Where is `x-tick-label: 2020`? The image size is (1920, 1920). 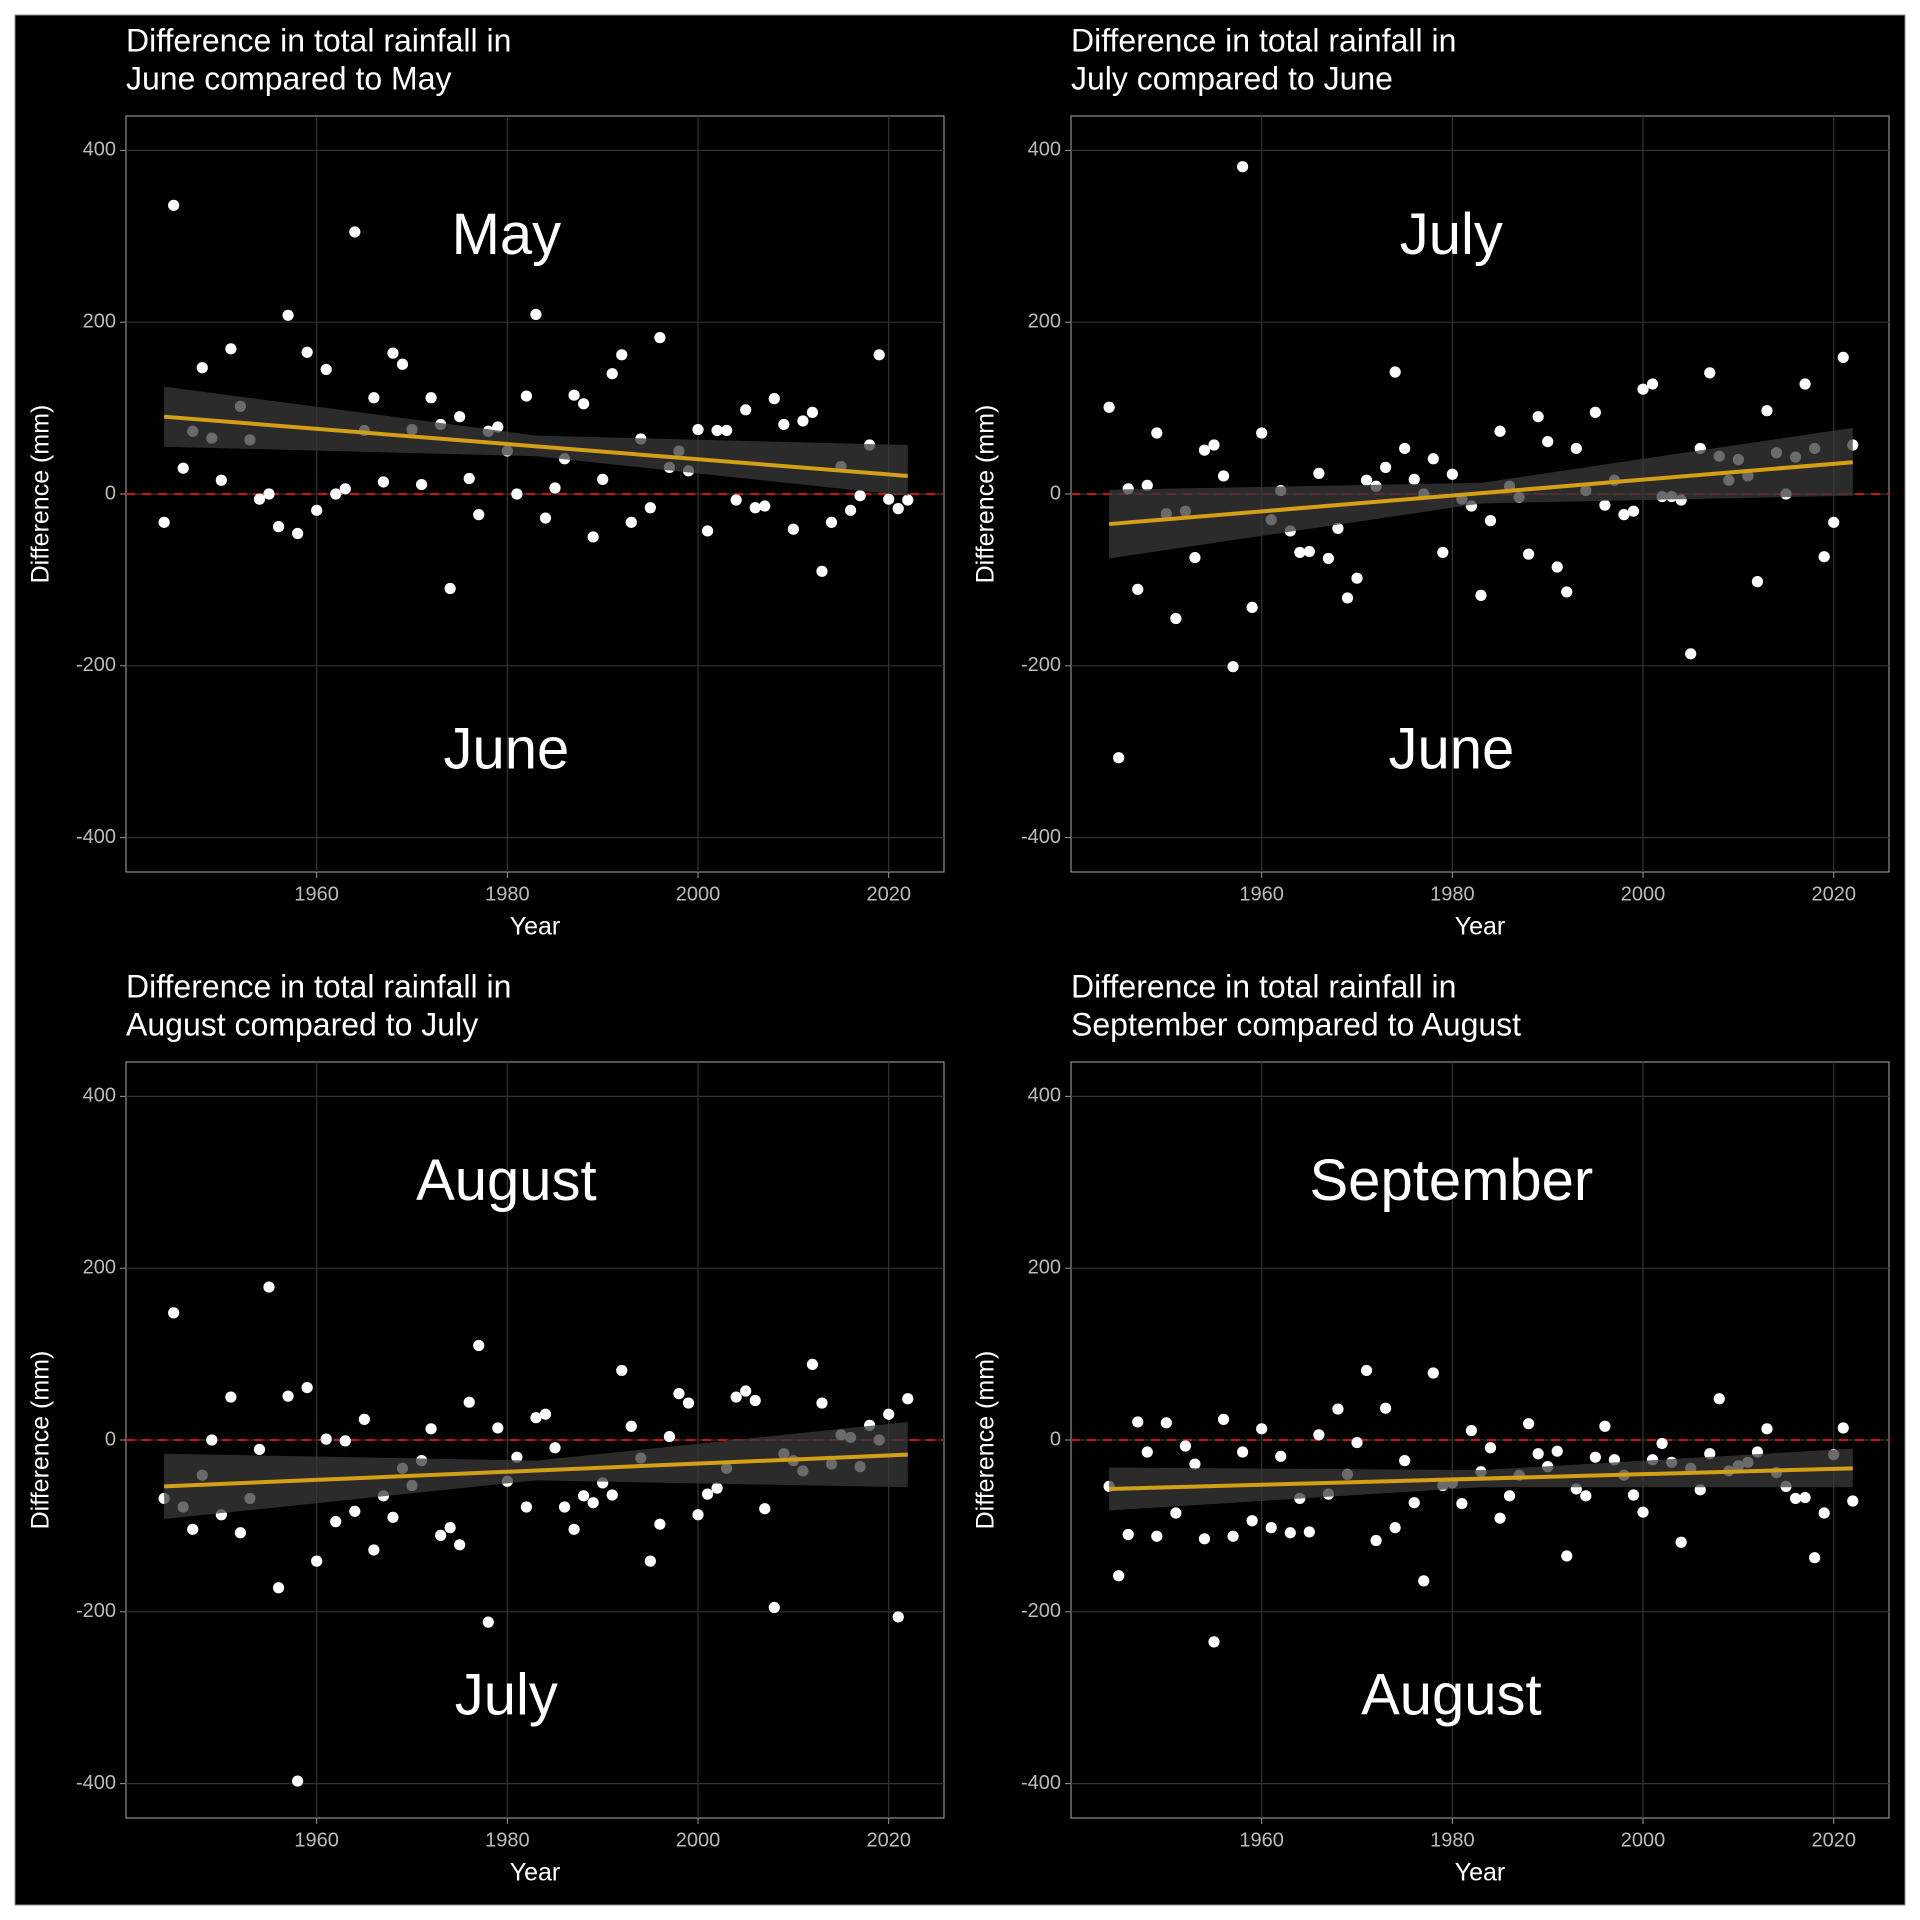
x-tick-label: 2020 is located at coordinates (1833, 894).